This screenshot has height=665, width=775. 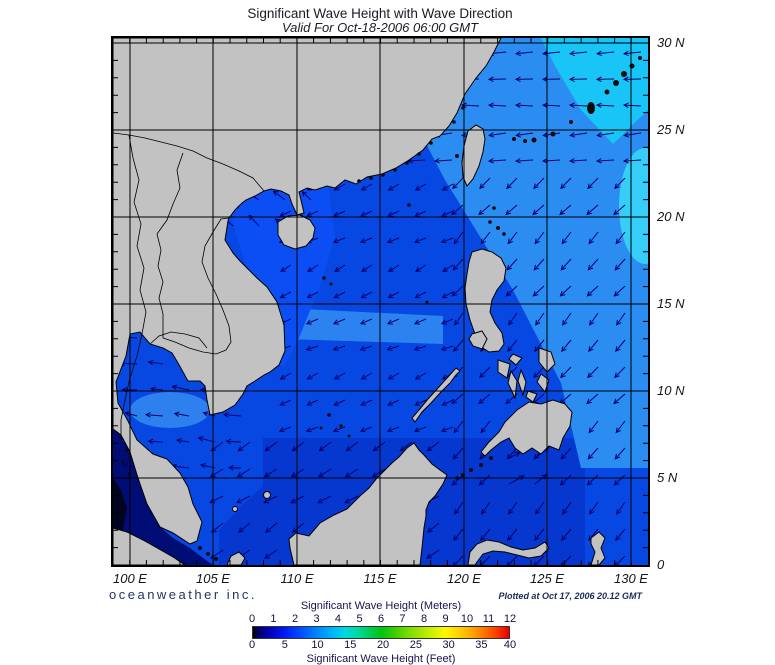 What do you see at coordinates (252, 619) in the screenshot?
I see `meters-tick: 0` at bounding box center [252, 619].